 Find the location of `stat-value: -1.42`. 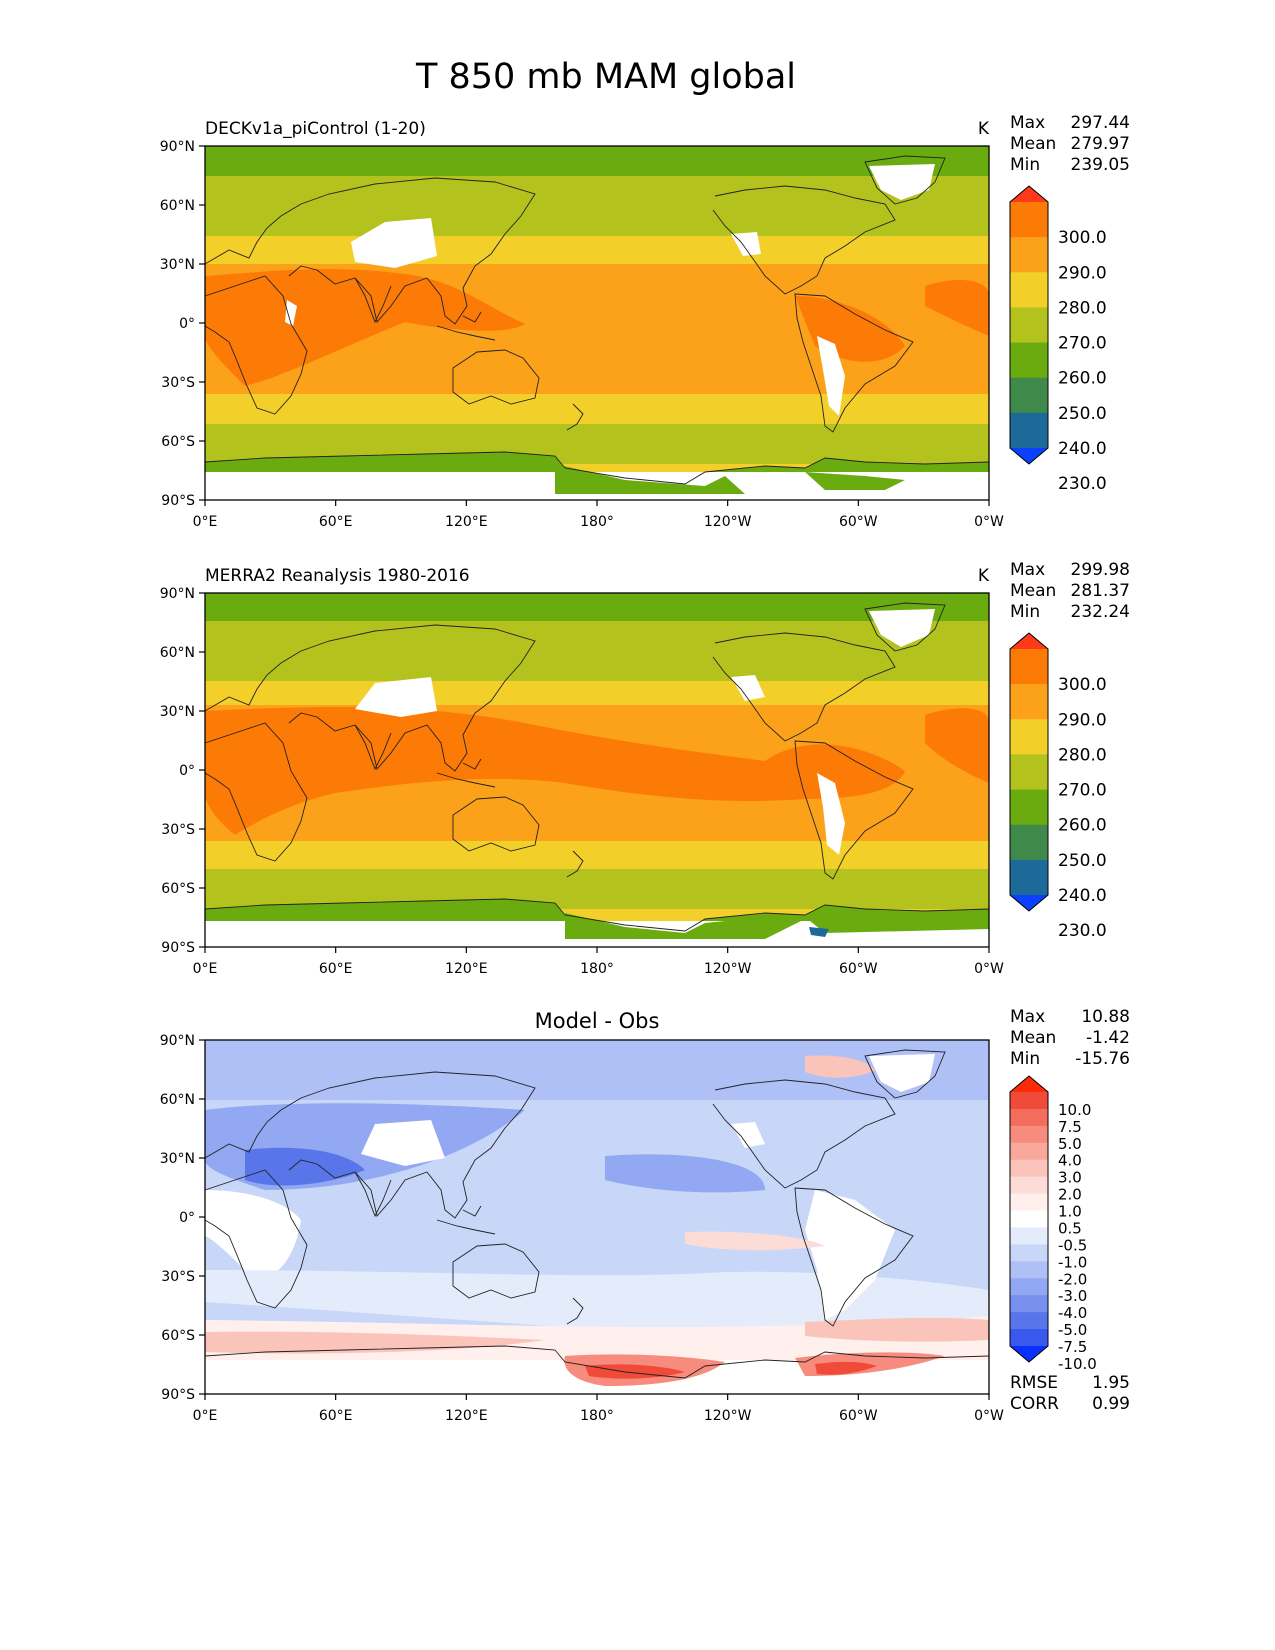

stat-value: -1.42 is located at coordinates (1108, 1038).